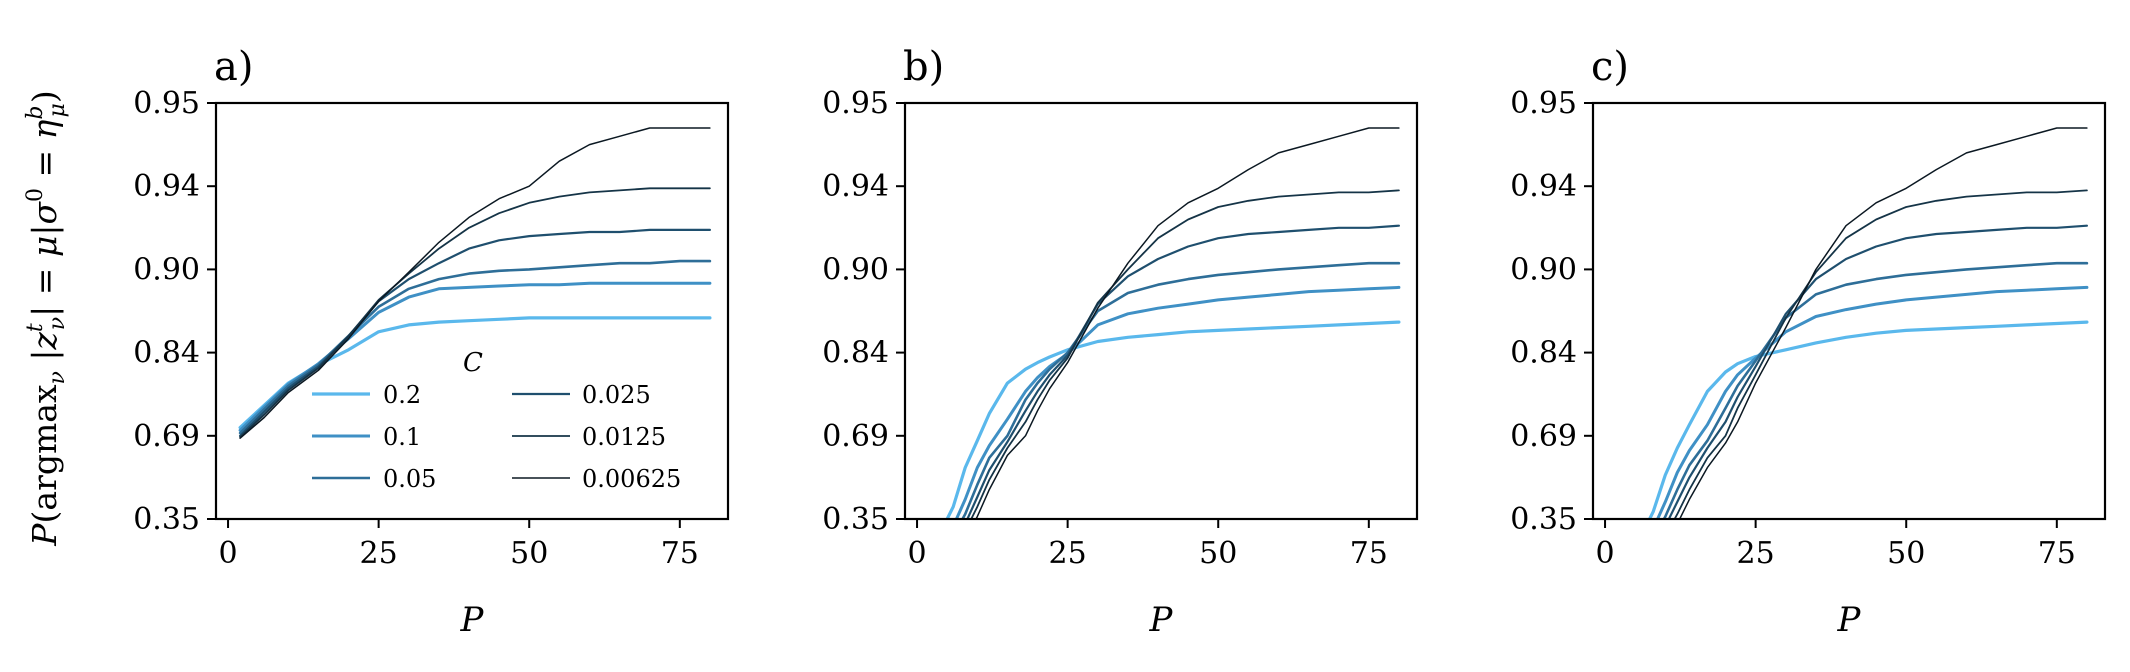 This screenshot has height=672, width=2130. Describe the element at coordinates (923, 67) in the screenshot. I see `panel-label: b)` at that location.